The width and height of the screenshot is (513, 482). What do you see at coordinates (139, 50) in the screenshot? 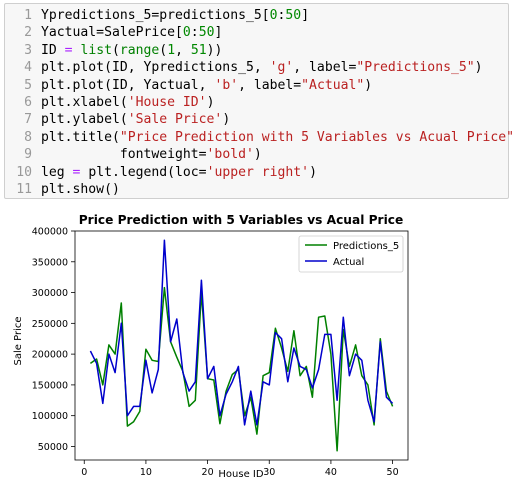
I see `code-token: range` at bounding box center [139, 50].